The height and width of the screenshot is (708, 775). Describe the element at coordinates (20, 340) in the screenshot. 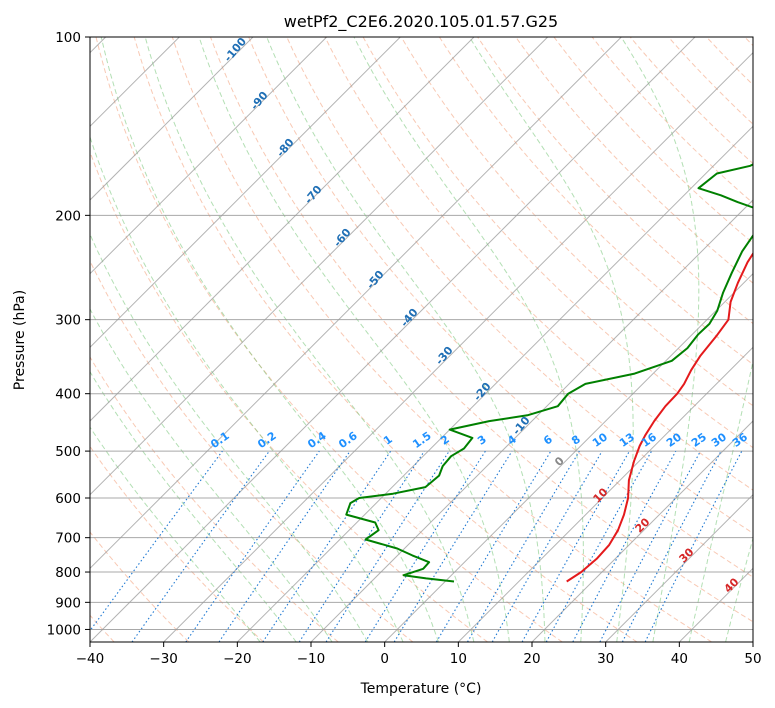

I see `y-axis-label: Pressure (hPa)` at that location.